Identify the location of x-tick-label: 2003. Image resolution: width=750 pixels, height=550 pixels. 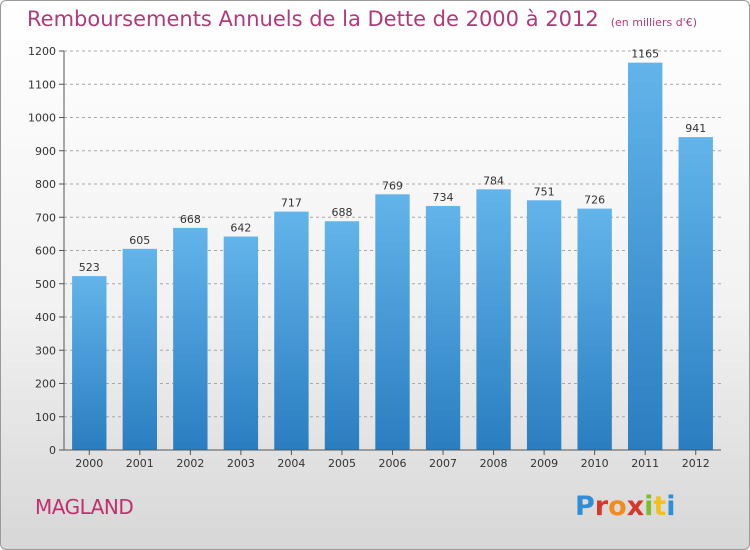
(241, 463).